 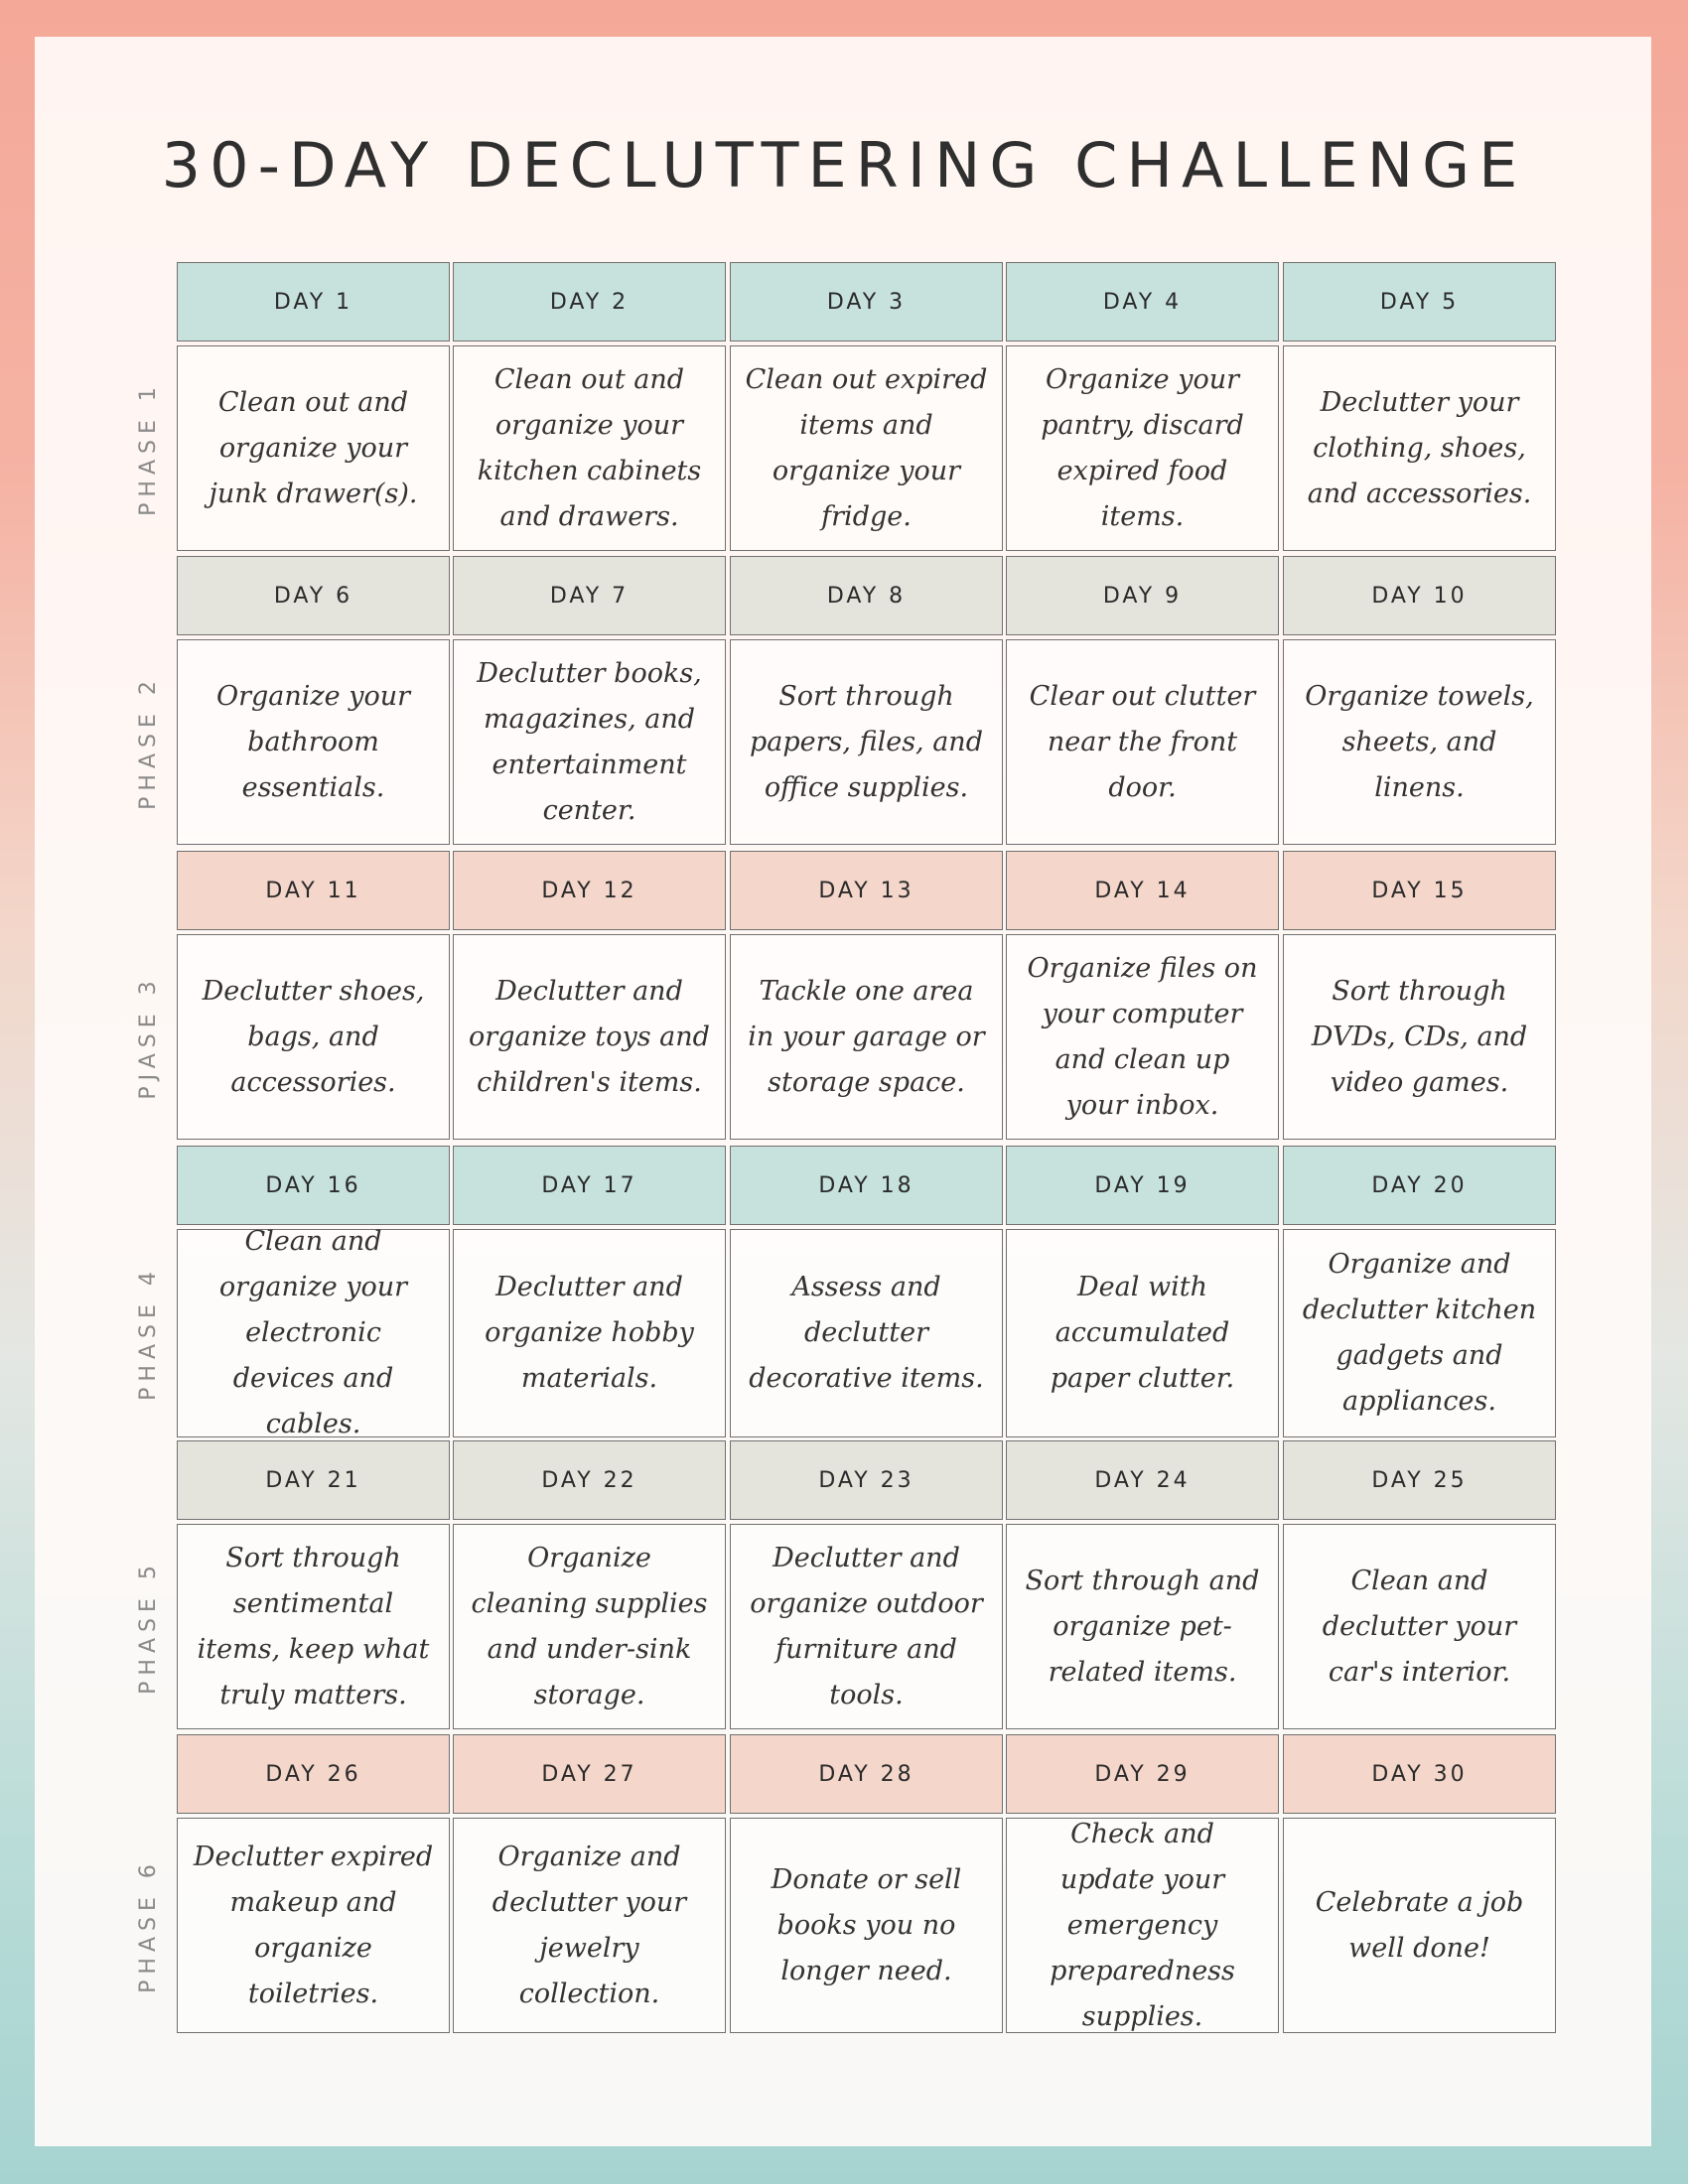 I want to click on day-task: Clear out clutter near the front door., so click(x=1142, y=742).